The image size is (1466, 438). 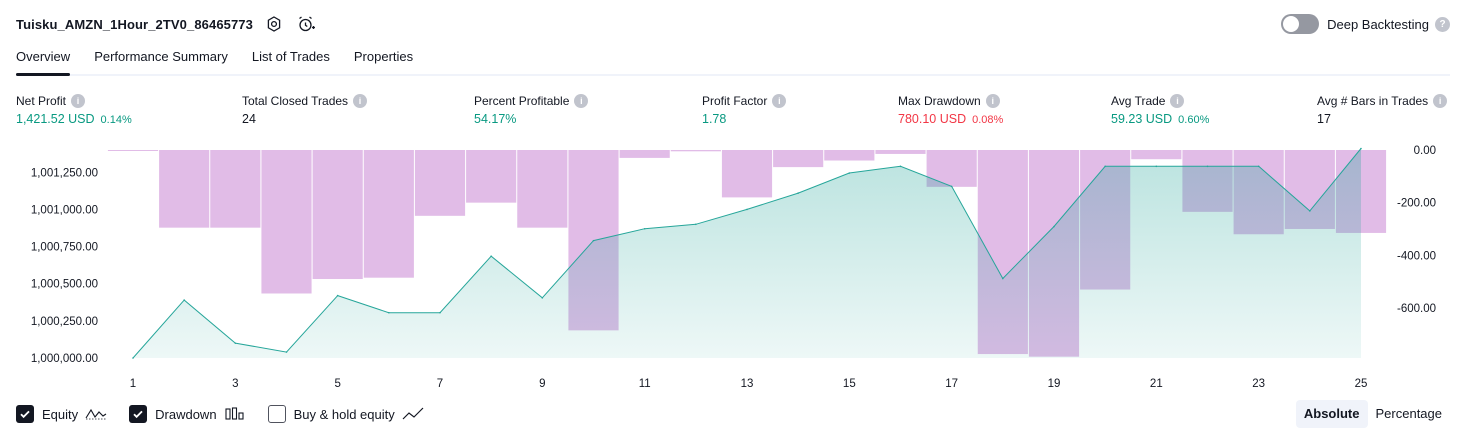 What do you see at coordinates (645, 384) in the screenshot?
I see `x-axis-tick-label: 11` at bounding box center [645, 384].